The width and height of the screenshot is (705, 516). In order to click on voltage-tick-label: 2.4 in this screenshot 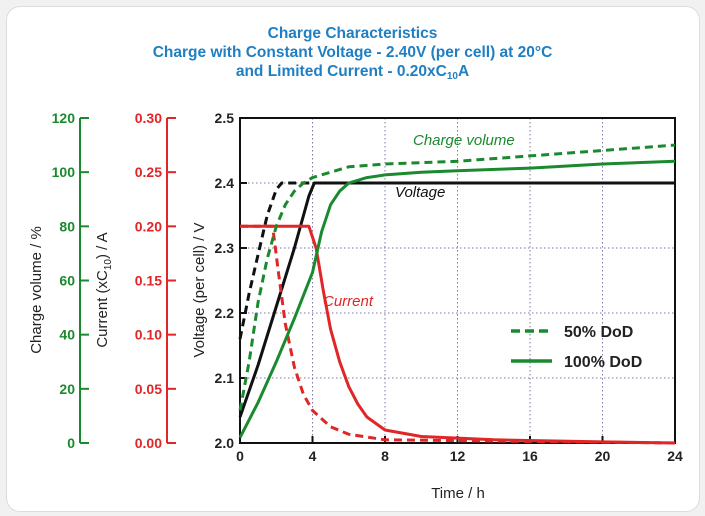, I will do `click(225, 183)`.